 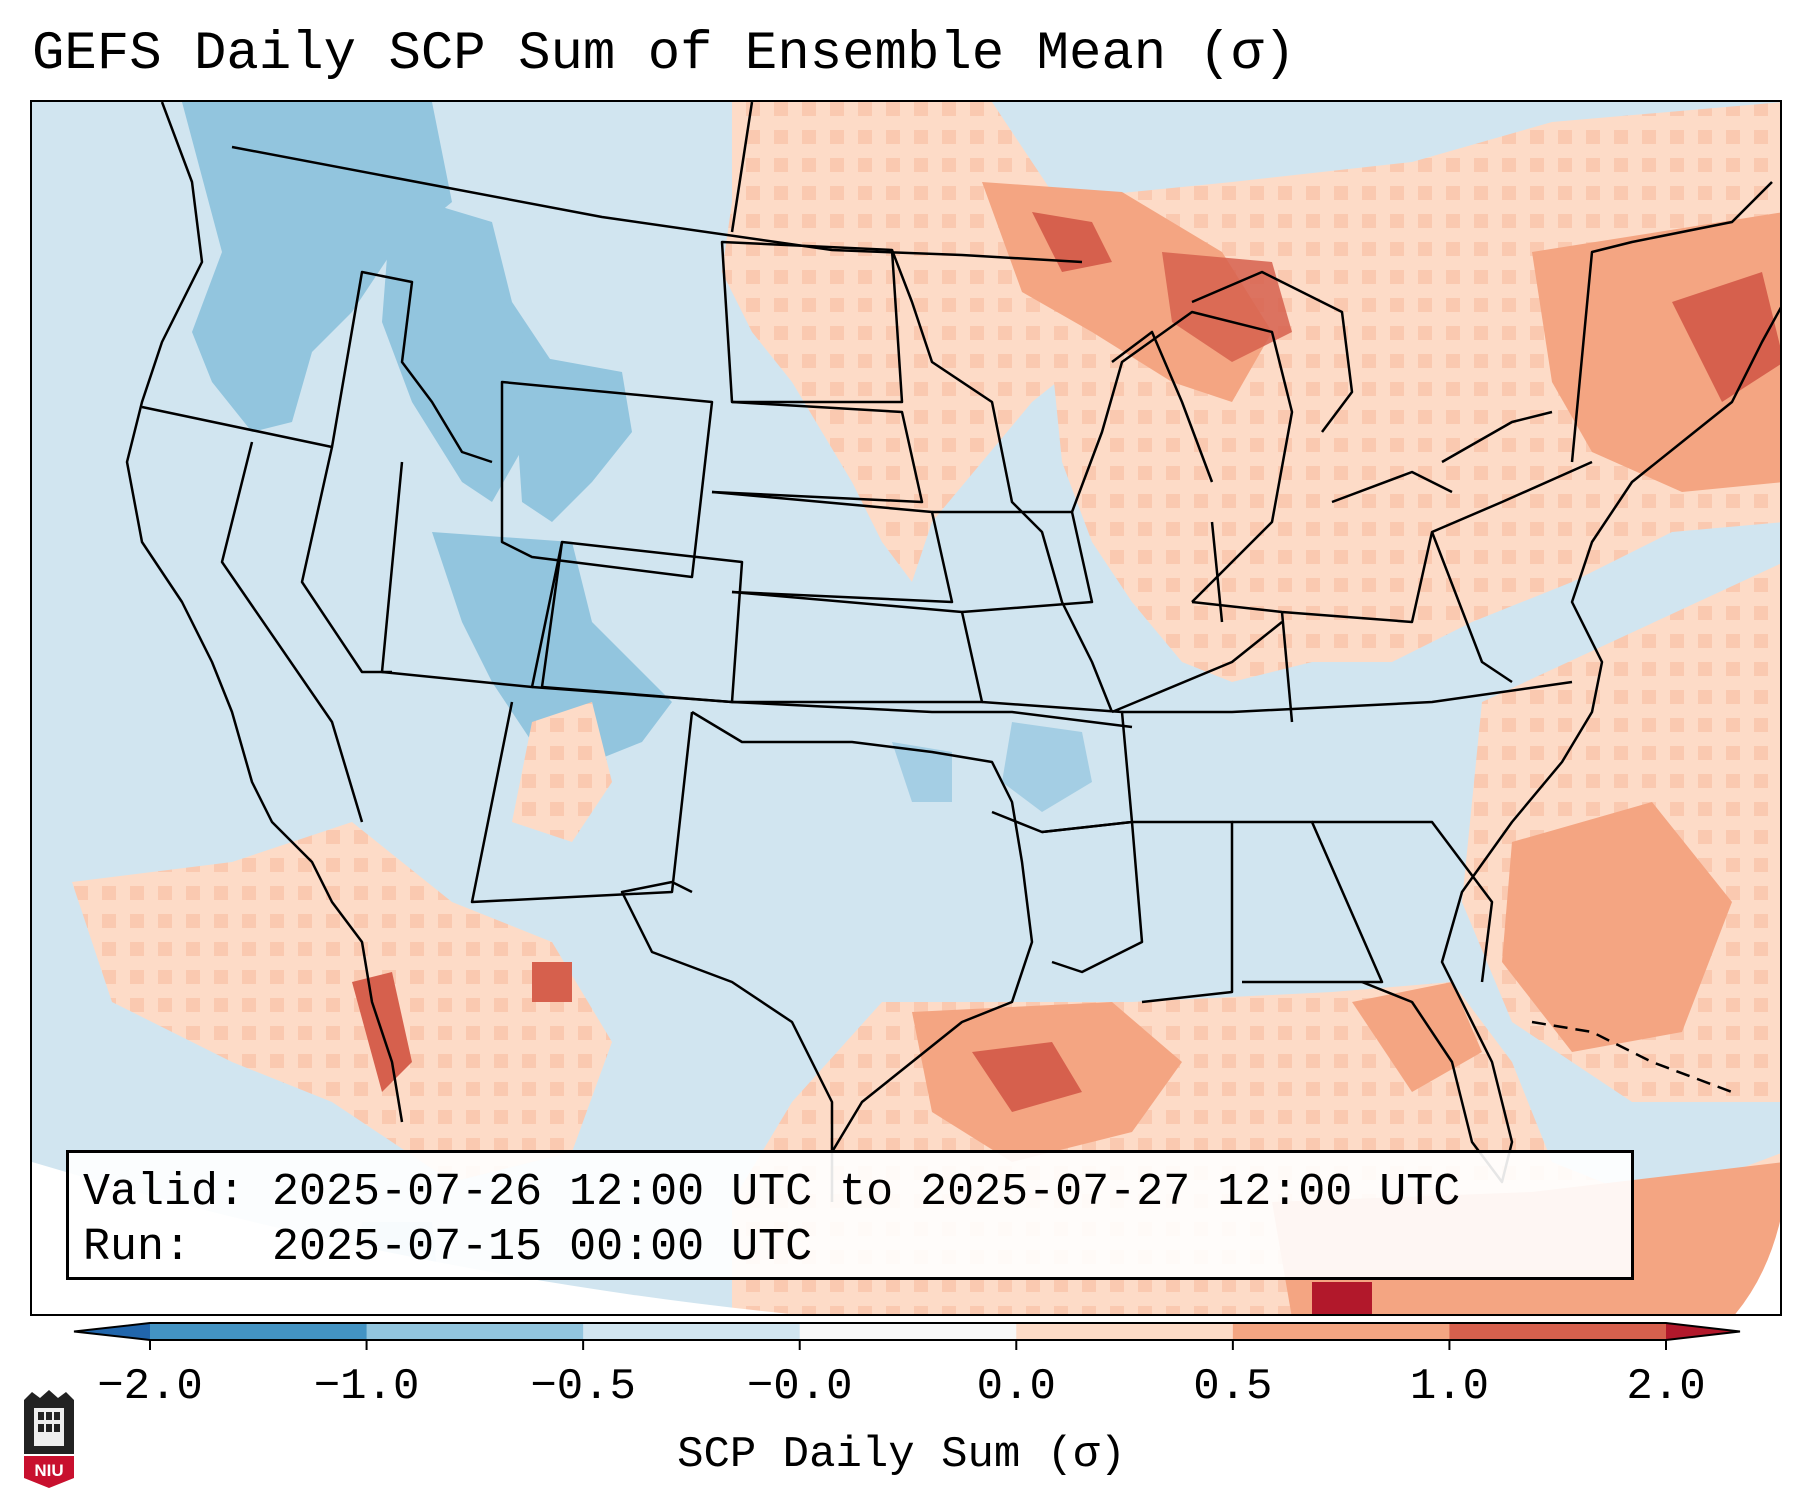 What do you see at coordinates (1217, 572) in the screenshot?
I see `il-in` at bounding box center [1217, 572].